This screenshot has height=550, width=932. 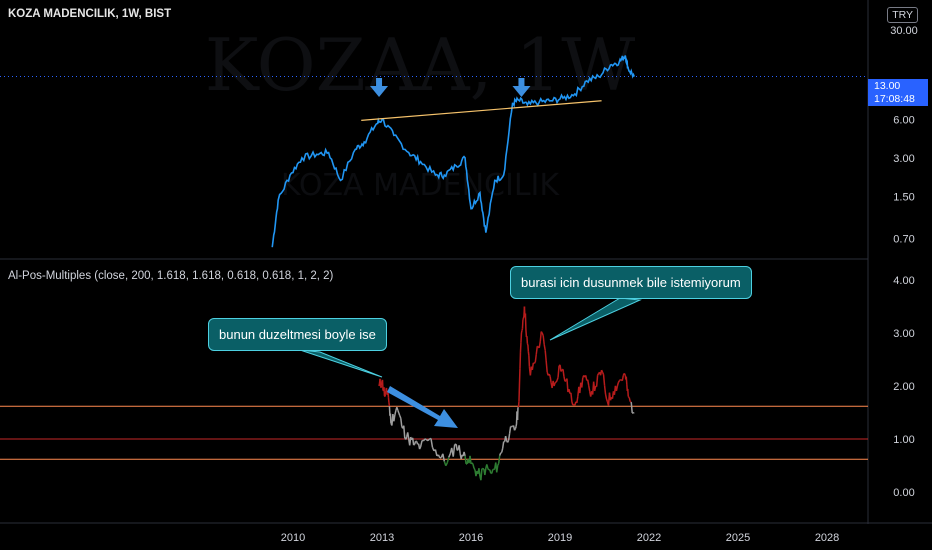 I want to click on price-series-line, so click(x=453, y=151).